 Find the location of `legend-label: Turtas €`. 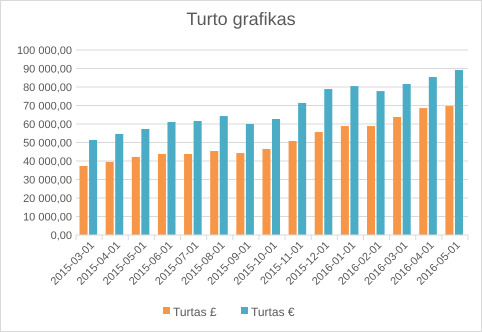

legend-label: Turtas € is located at coordinates (273, 312).